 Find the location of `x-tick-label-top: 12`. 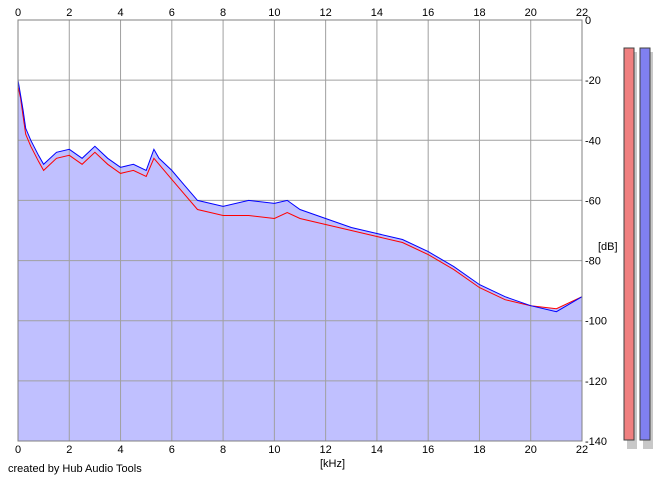

x-tick-label-top: 12 is located at coordinates (326, 13).